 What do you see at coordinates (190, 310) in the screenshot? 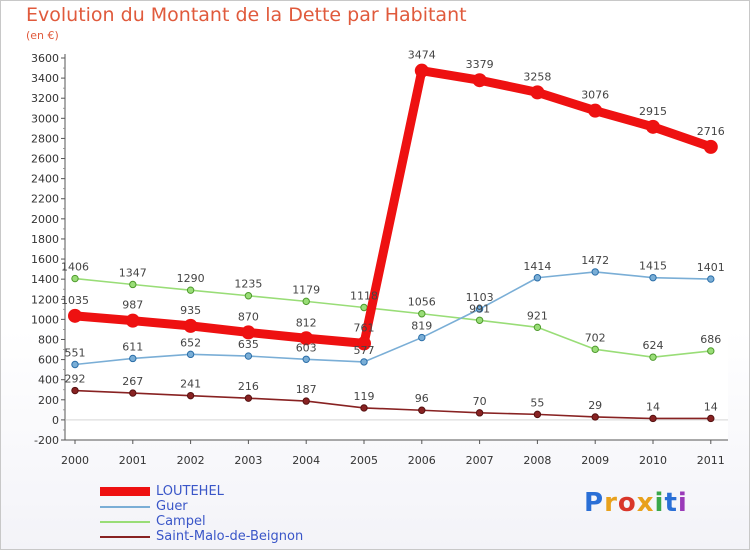
I see `data-label: 935` at bounding box center [190, 310].